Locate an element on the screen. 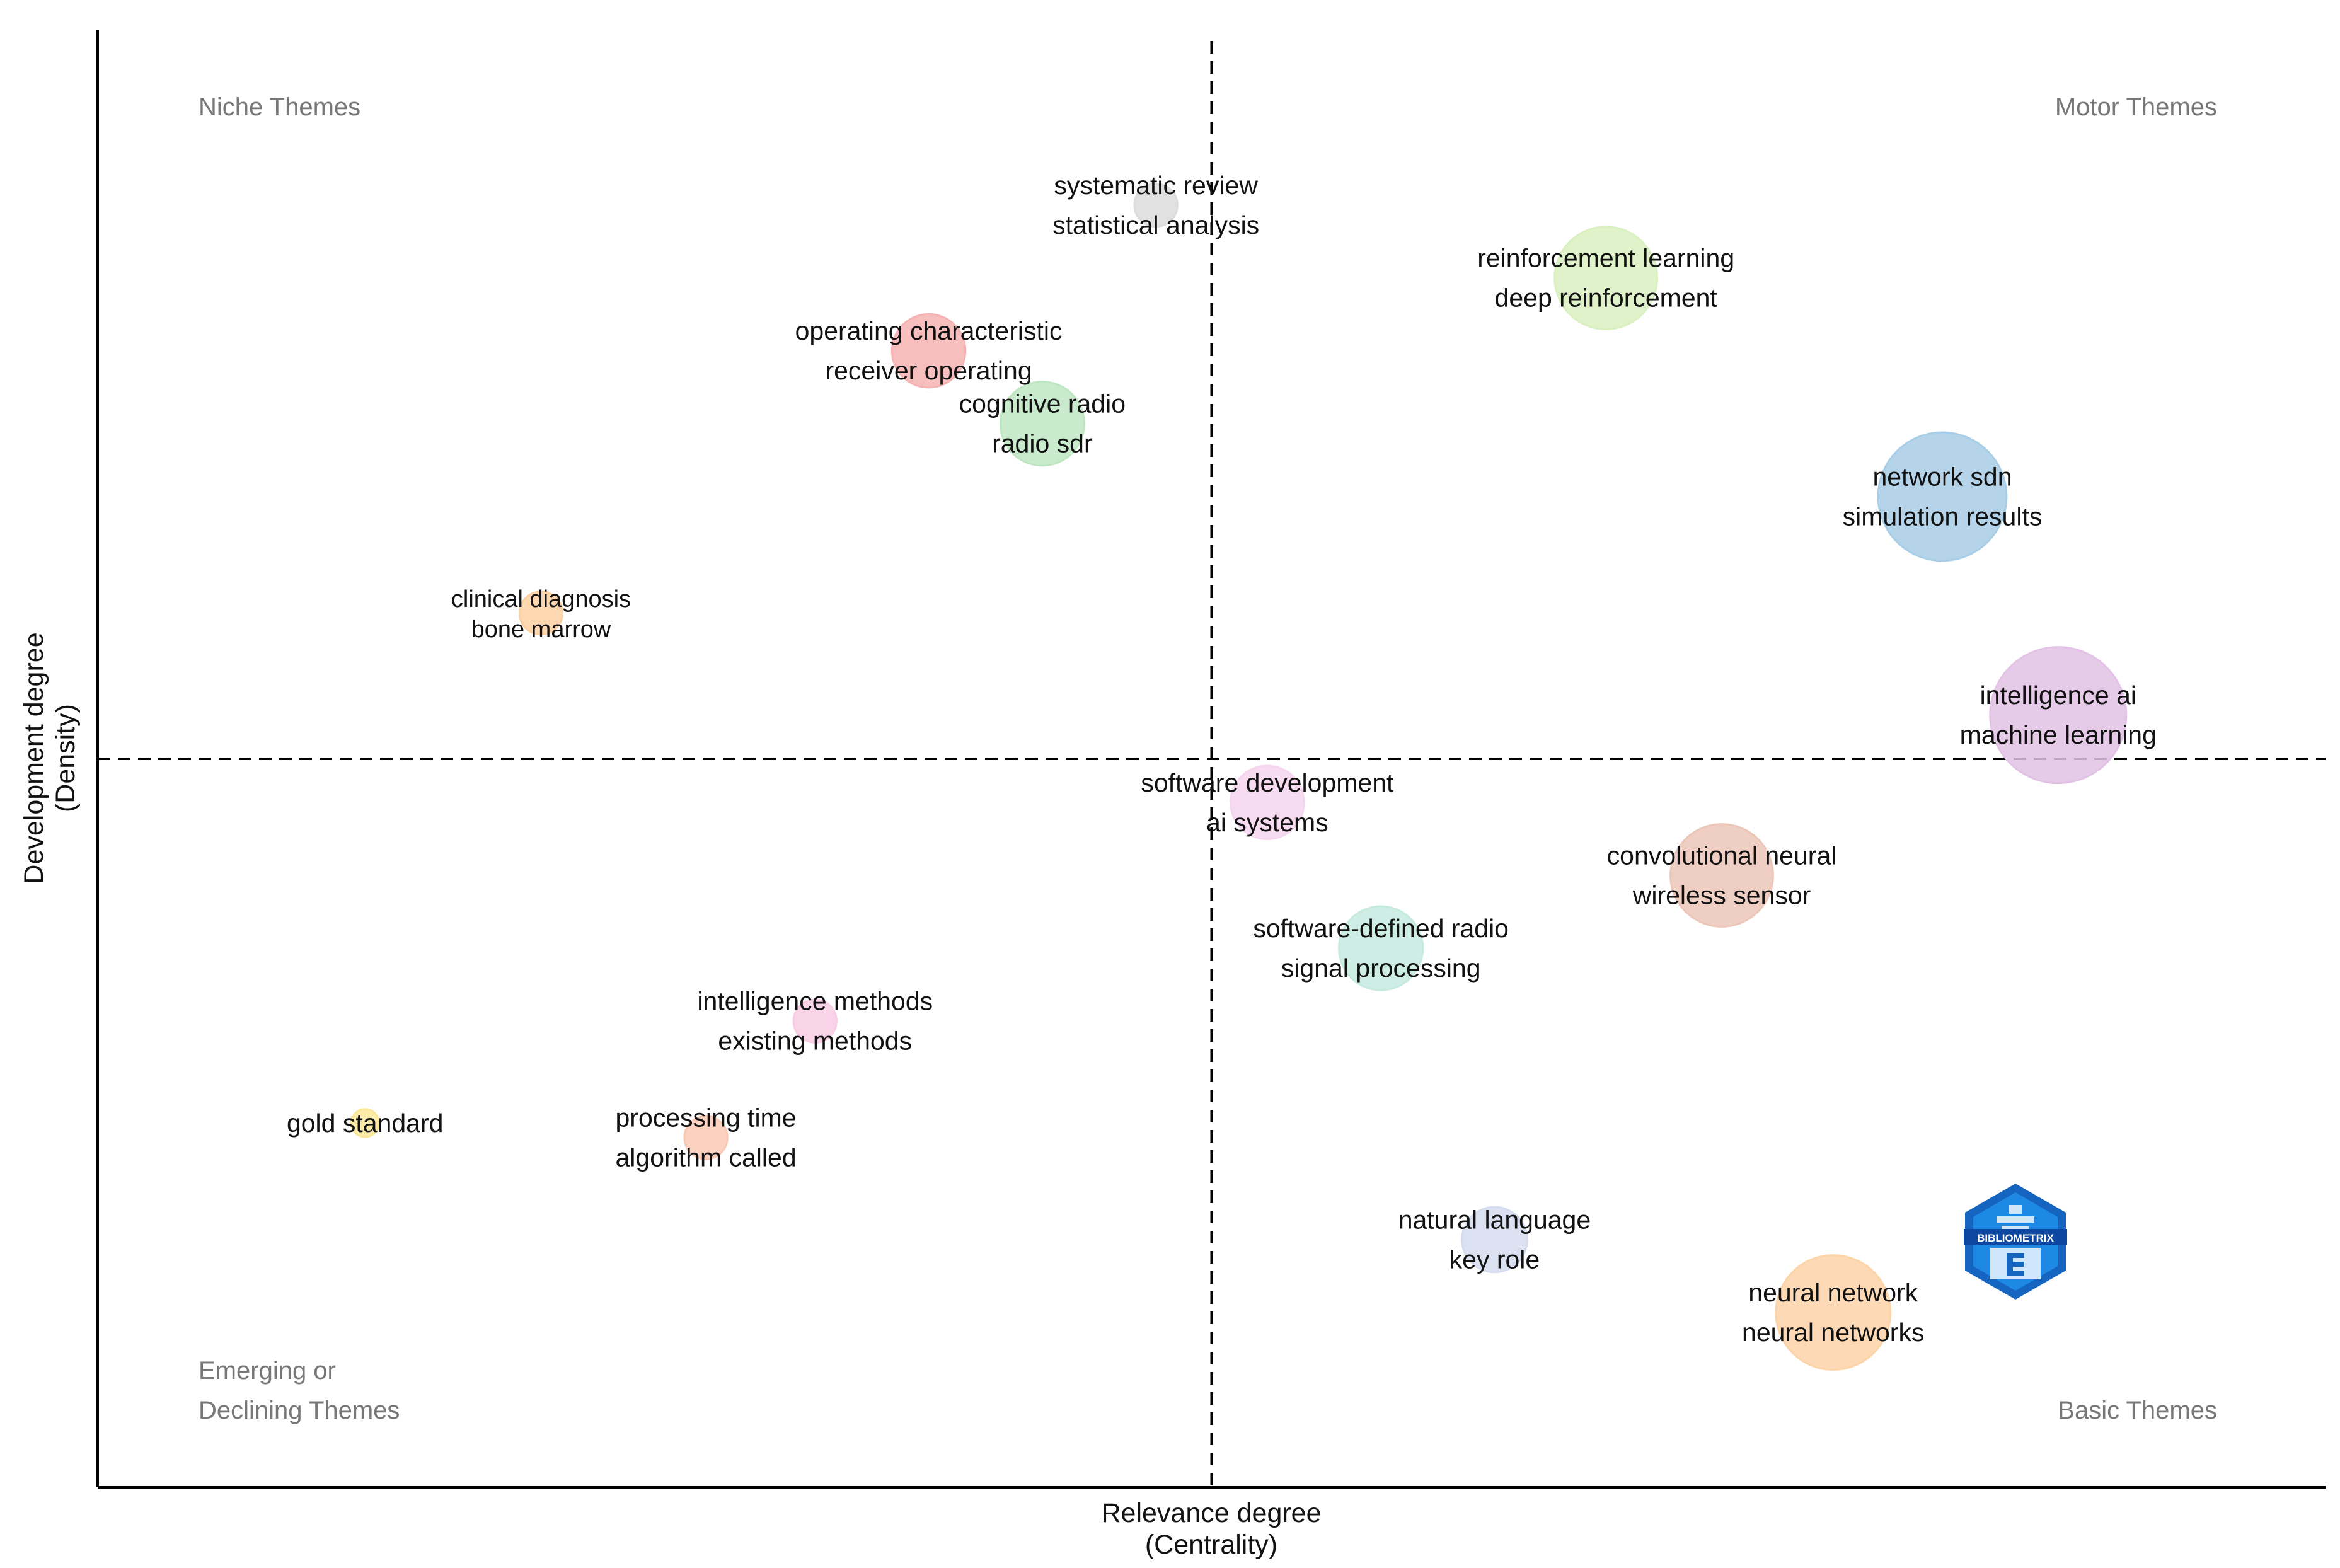 The width and height of the screenshot is (2340, 1568). cluster-label-13-0: natural language is located at coordinates (1495, 1219).